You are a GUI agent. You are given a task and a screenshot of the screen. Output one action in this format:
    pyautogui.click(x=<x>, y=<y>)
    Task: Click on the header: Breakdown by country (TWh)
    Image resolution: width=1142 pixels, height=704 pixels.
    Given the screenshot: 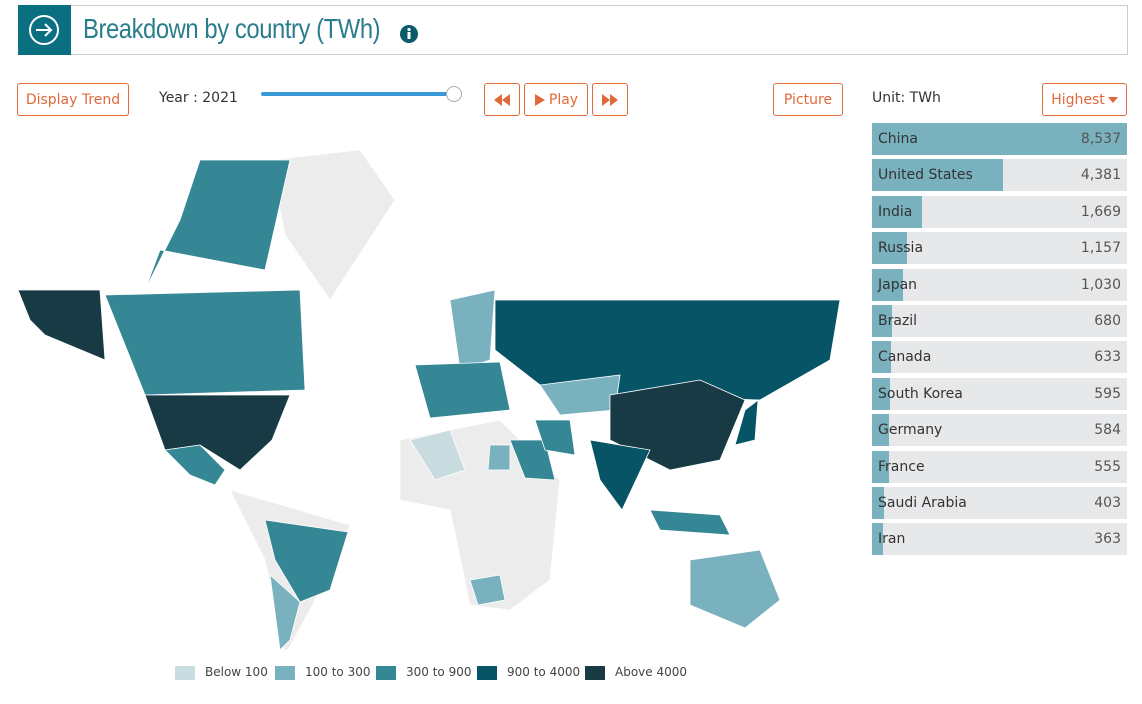 What is the action you would take?
    pyautogui.click(x=573, y=30)
    